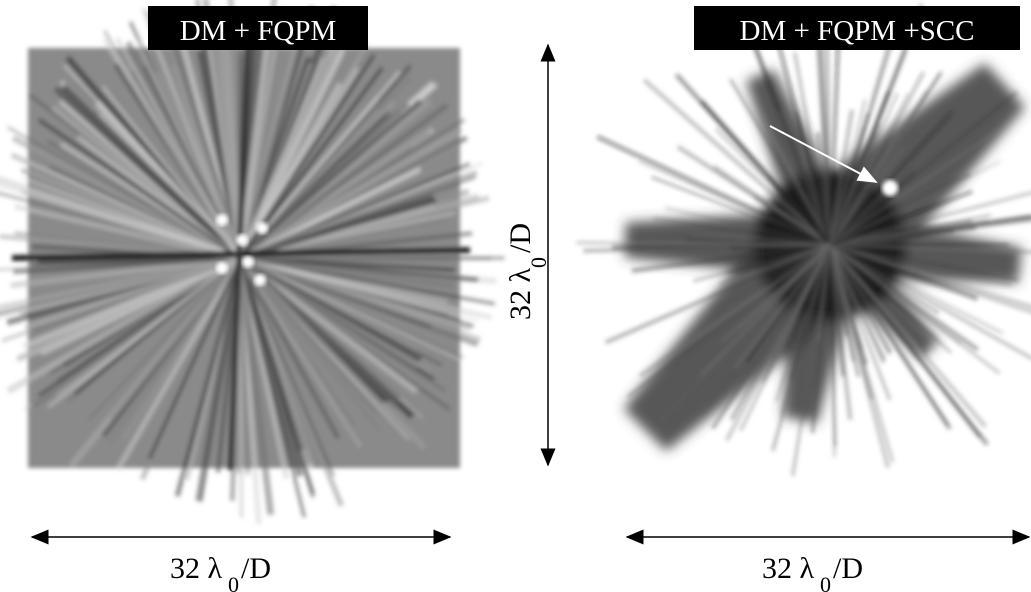 This screenshot has height=592, width=1031. I want to click on vertical-scale-label: 32 λ0/D, so click(527, 271).